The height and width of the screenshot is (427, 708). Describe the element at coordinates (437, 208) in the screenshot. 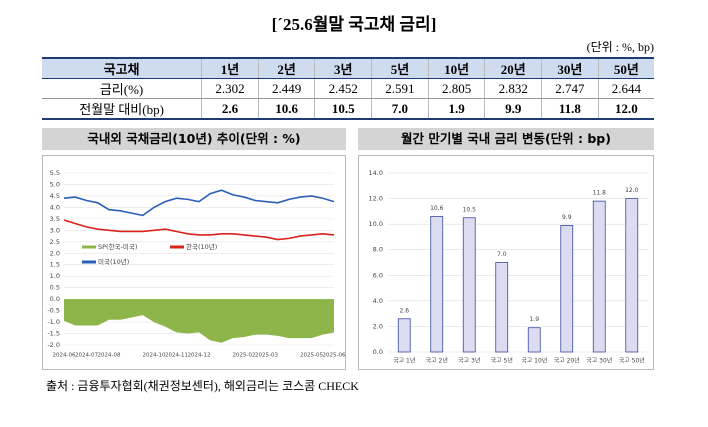

I see `value-label: 10.6` at that location.